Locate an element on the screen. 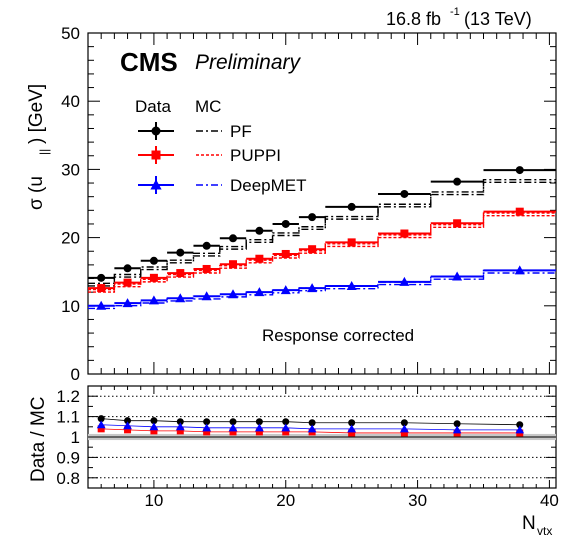  legend-header-data: Data is located at coordinates (153, 106).